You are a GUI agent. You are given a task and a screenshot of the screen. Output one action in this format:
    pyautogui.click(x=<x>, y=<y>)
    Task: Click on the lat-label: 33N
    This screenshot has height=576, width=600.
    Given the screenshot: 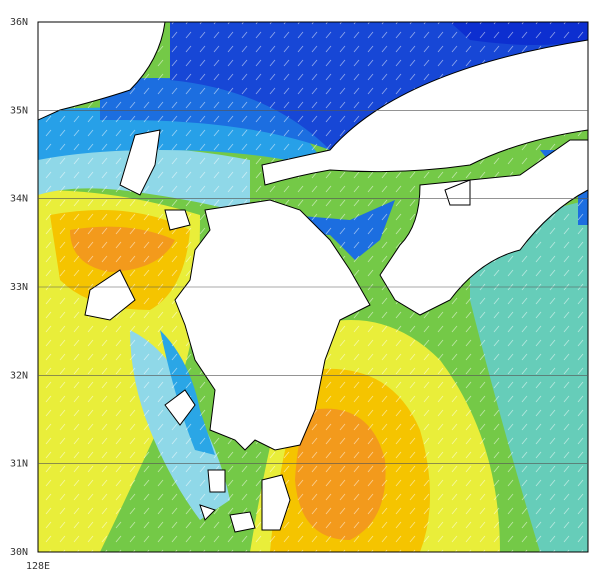 What is the action you would take?
    pyautogui.click(x=19, y=287)
    